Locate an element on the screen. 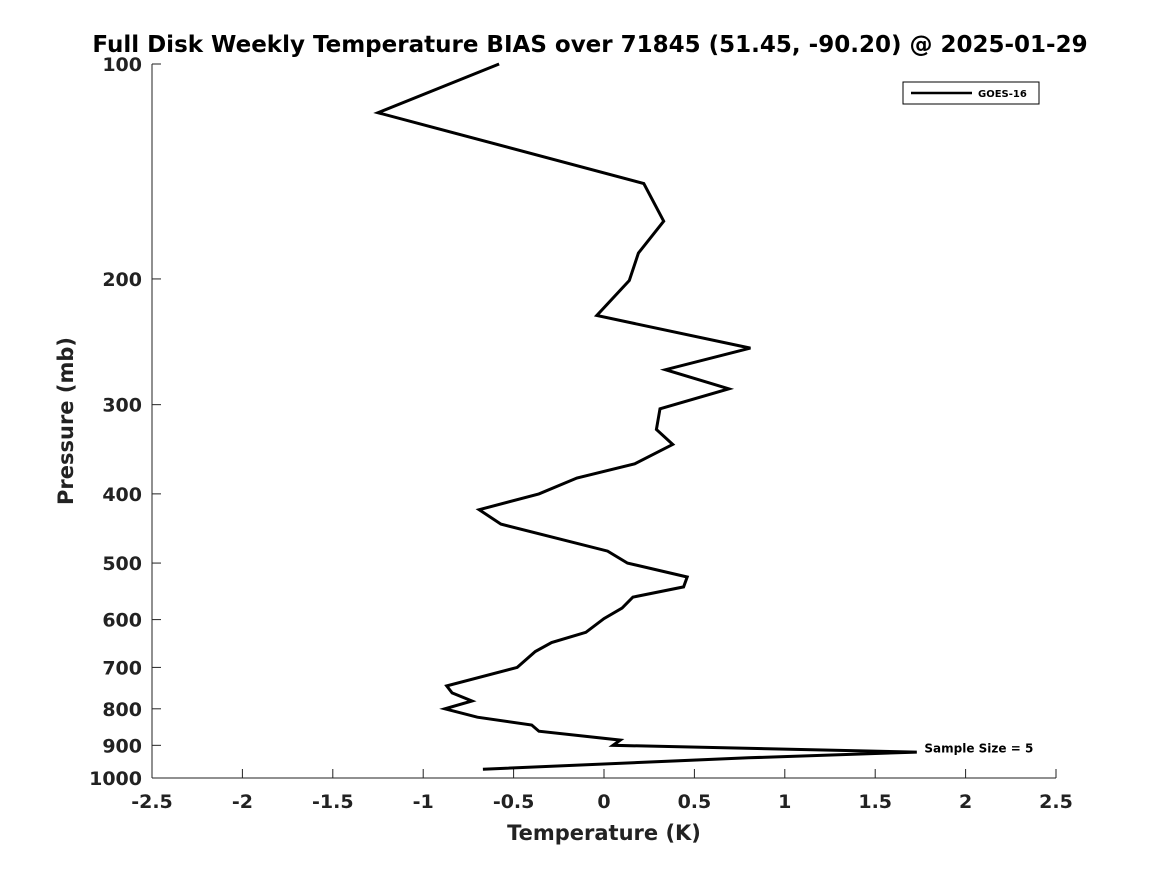  sample-size-annotation: Sample Size = 5 is located at coordinates (978, 749).